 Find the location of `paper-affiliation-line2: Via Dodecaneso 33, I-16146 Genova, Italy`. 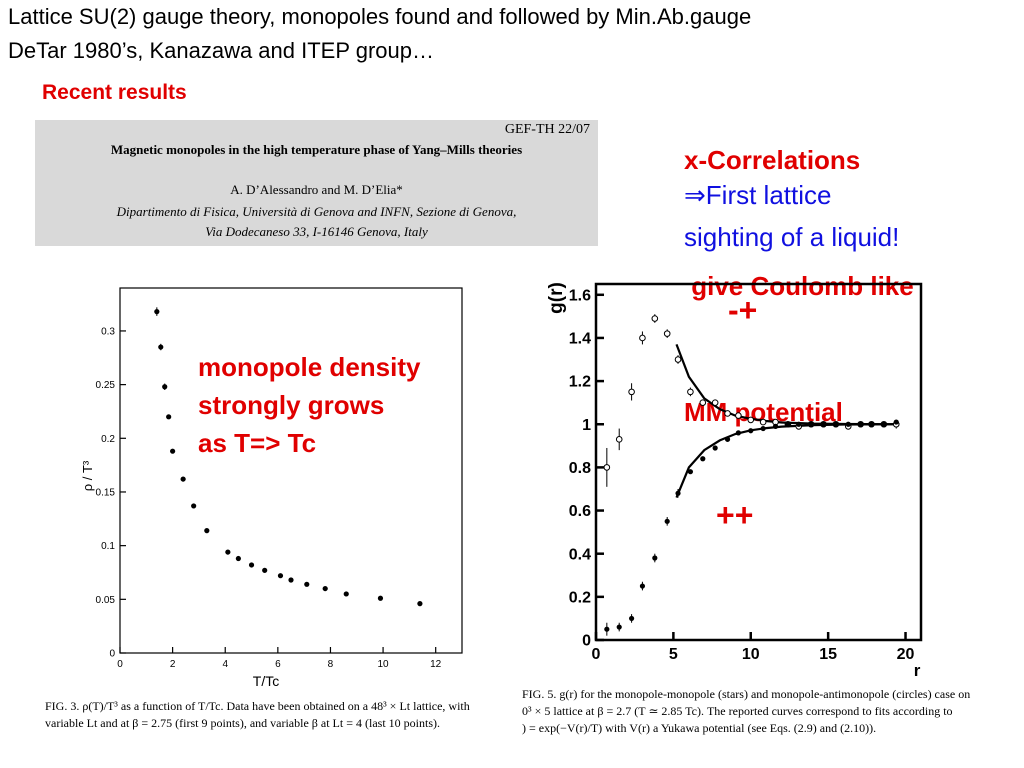

paper-affiliation-line2: Via Dodecaneso 33, I-16146 Genova, Italy is located at coordinates (316, 231).